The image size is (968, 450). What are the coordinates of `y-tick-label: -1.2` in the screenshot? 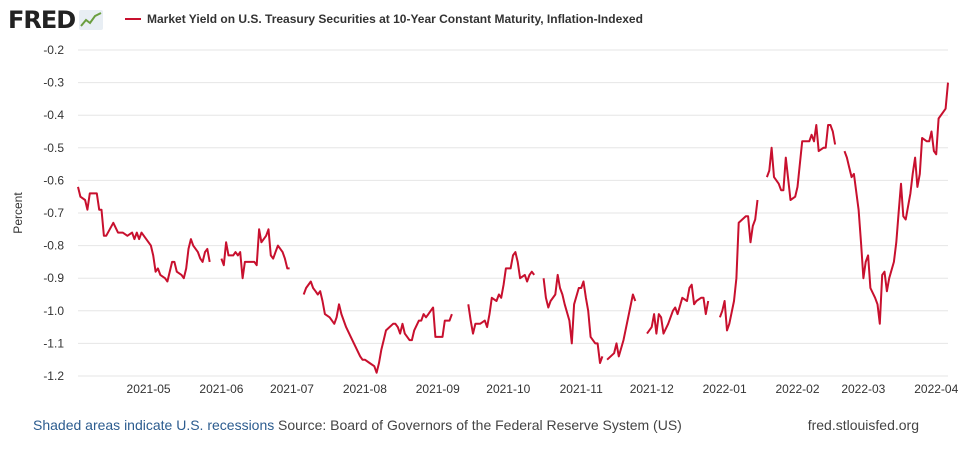 It's located at (53, 376).